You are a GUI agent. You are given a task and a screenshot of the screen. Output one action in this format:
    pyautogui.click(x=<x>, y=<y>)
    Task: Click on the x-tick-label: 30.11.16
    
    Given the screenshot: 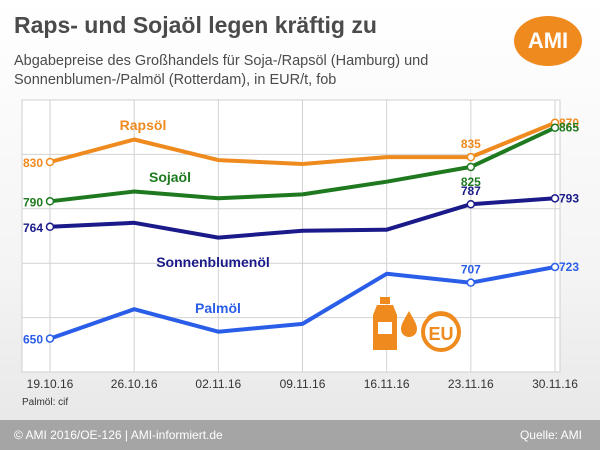 What is the action you would take?
    pyautogui.click(x=555, y=384)
    